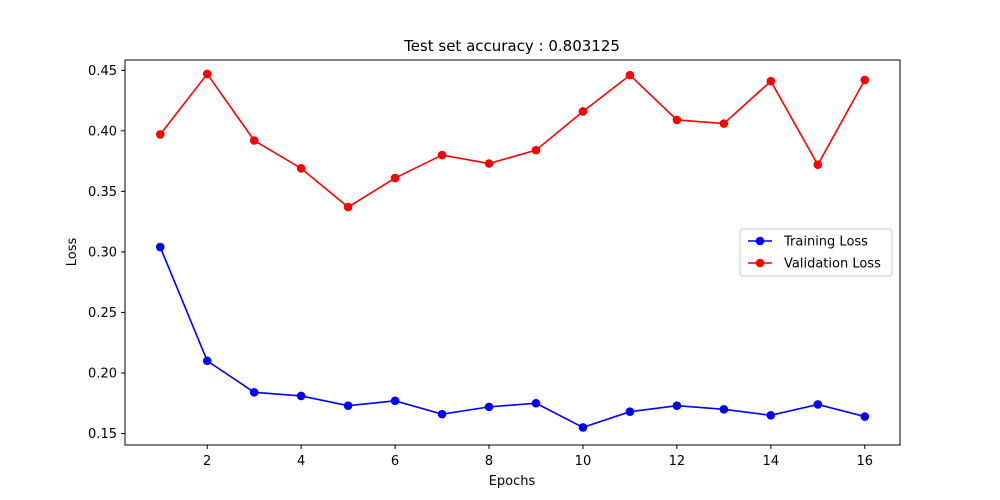  Describe the element at coordinates (207, 461) in the screenshot. I see `x-tick-label: 2` at that location.